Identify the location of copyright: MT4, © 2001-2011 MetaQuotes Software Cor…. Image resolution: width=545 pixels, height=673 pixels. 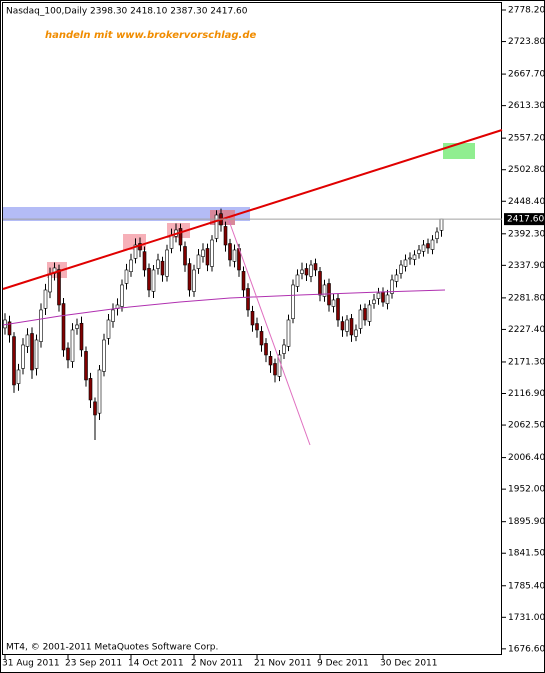
(112, 648).